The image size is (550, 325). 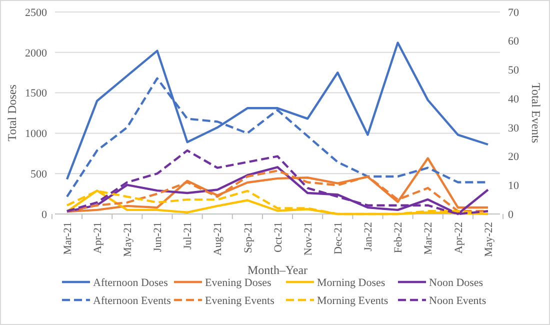 What do you see at coordinates (158, 237) in the screenshot?
I see `x-tick-label: Jun-21` at bounding box center [158, 237].